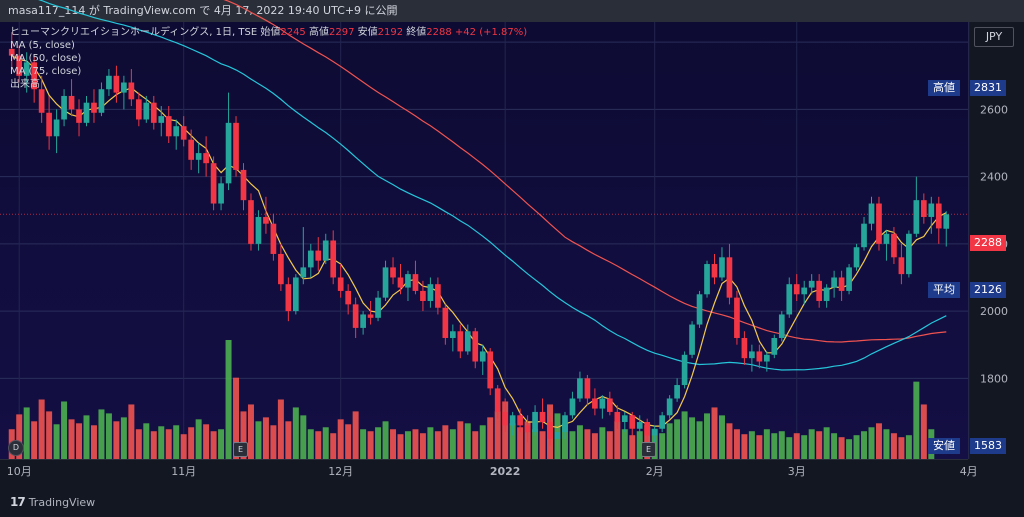 Image resolution: width=1024 pixels, height=517 pixels. Describe the element at coordinates (988, 88) in the screenshot. I see `high-tag-value: 2831` at that location.